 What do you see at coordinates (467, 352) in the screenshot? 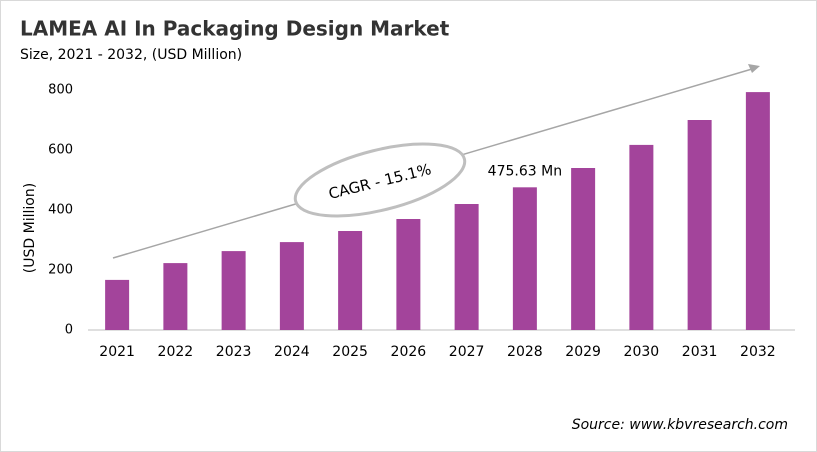
I see `x-tick-label: 2027` at bounding box center [467, 352].